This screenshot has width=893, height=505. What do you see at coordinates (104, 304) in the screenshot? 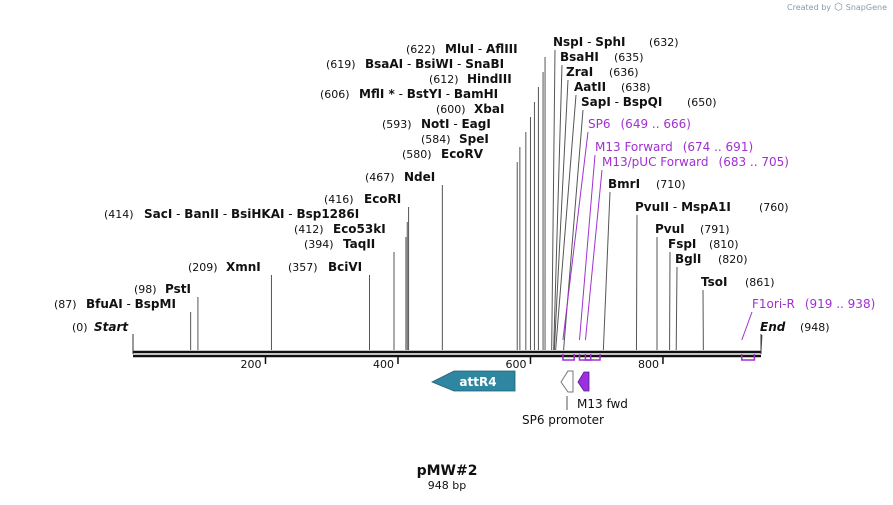
I see `enzyme-name: BfuAI` at bounding box center [104, 304].